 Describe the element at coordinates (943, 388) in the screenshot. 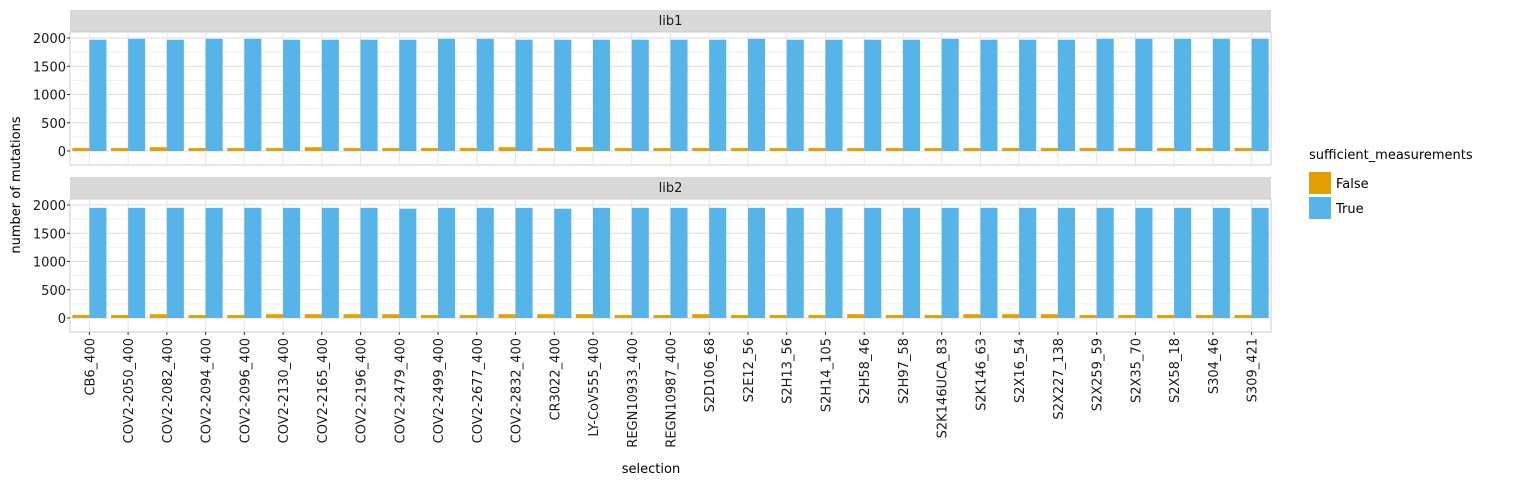

I see `x-tick-label: S2K146UCA_83` at that location.